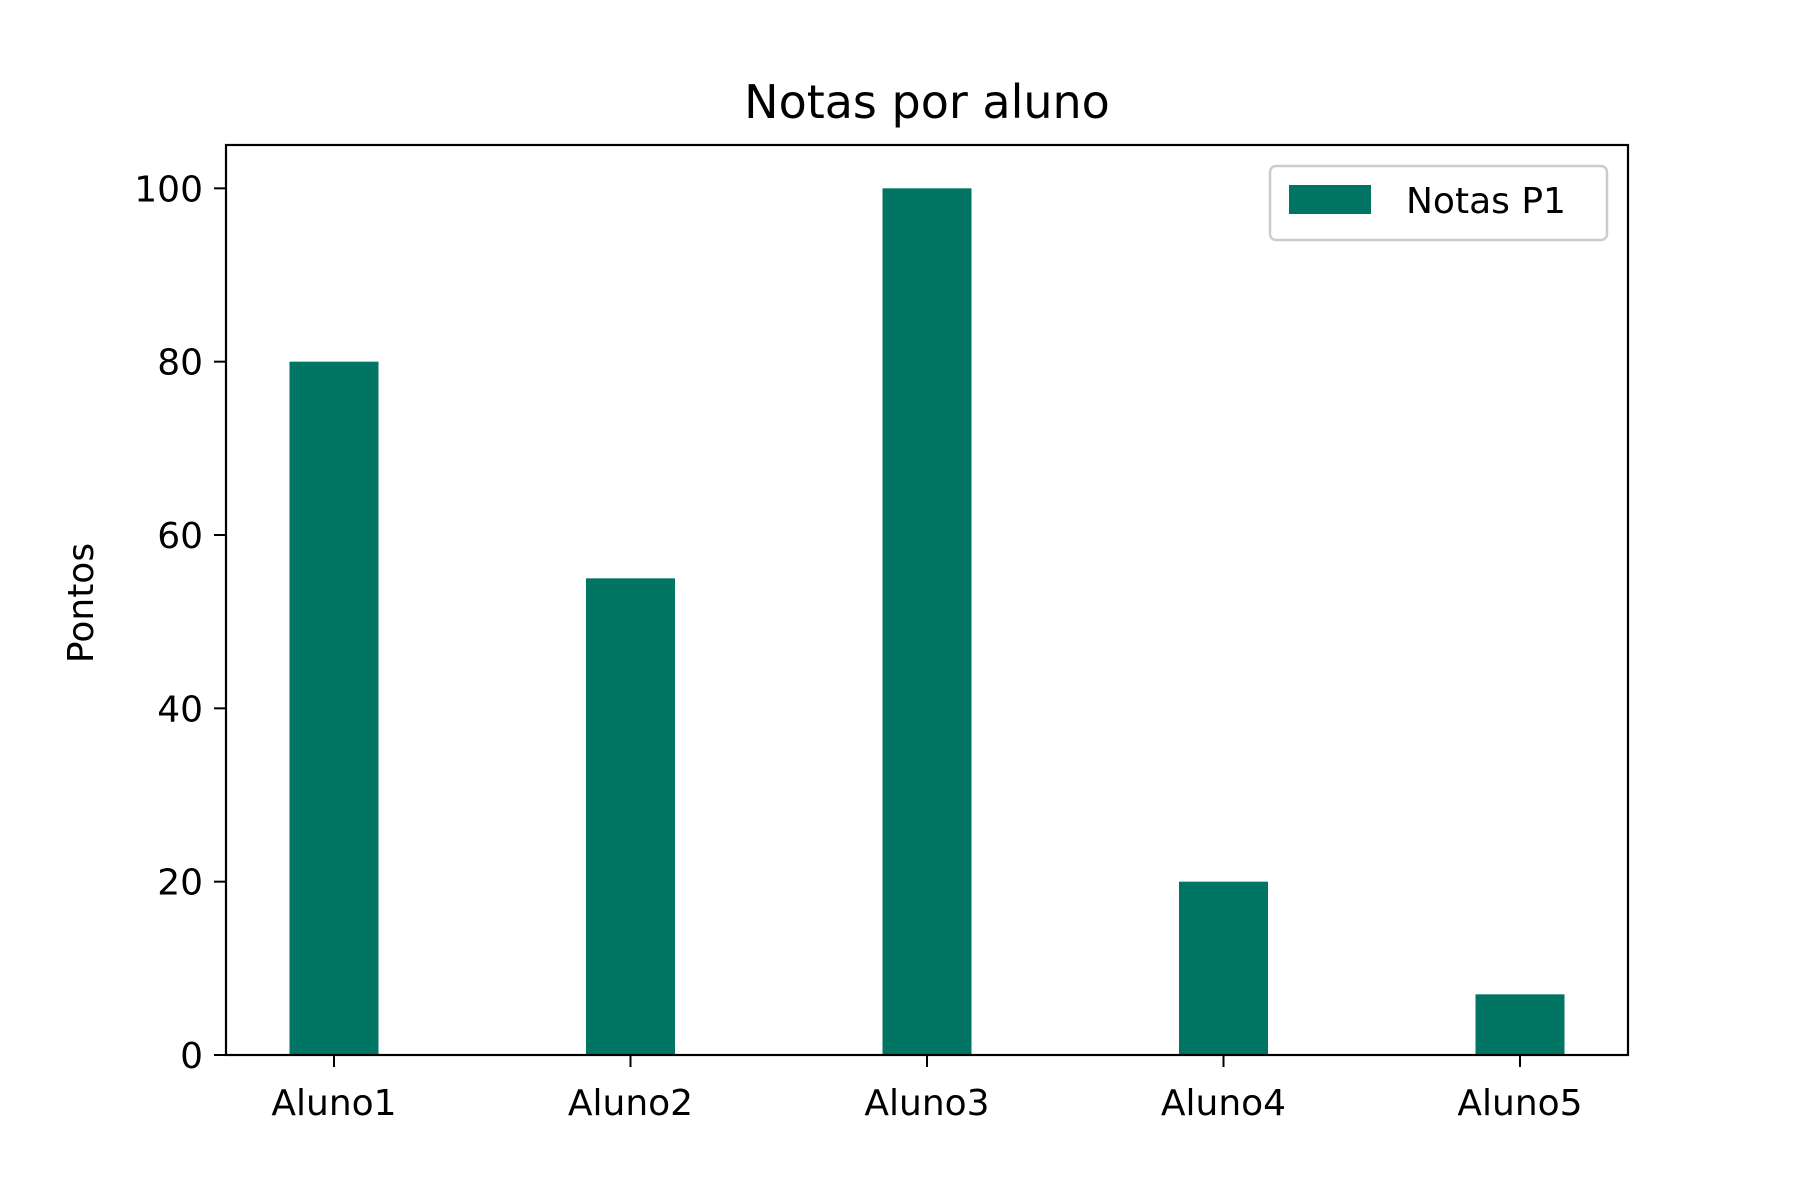  Describe the element at coordinates (180, 883) in the screenshot. I see `y-tick-label: 20` at that location.